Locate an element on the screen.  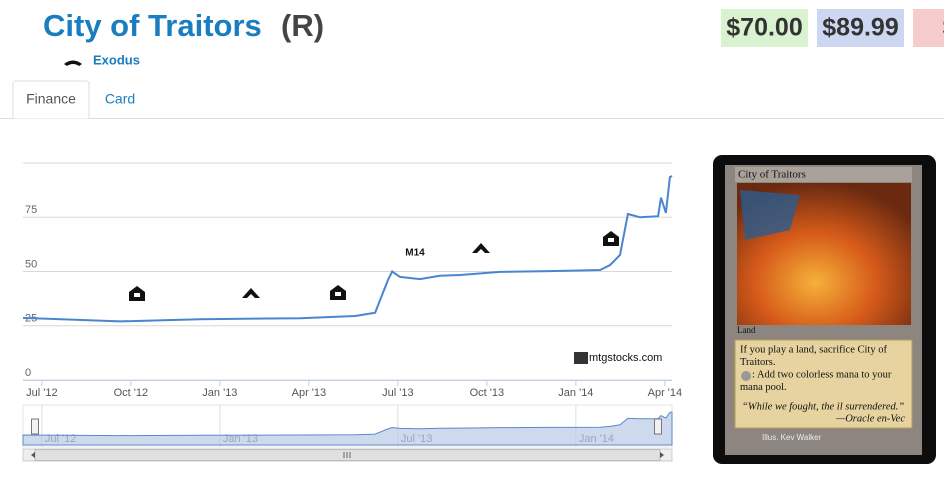
x-tick-label: Oct '13 is located at coordinates (487, 393).